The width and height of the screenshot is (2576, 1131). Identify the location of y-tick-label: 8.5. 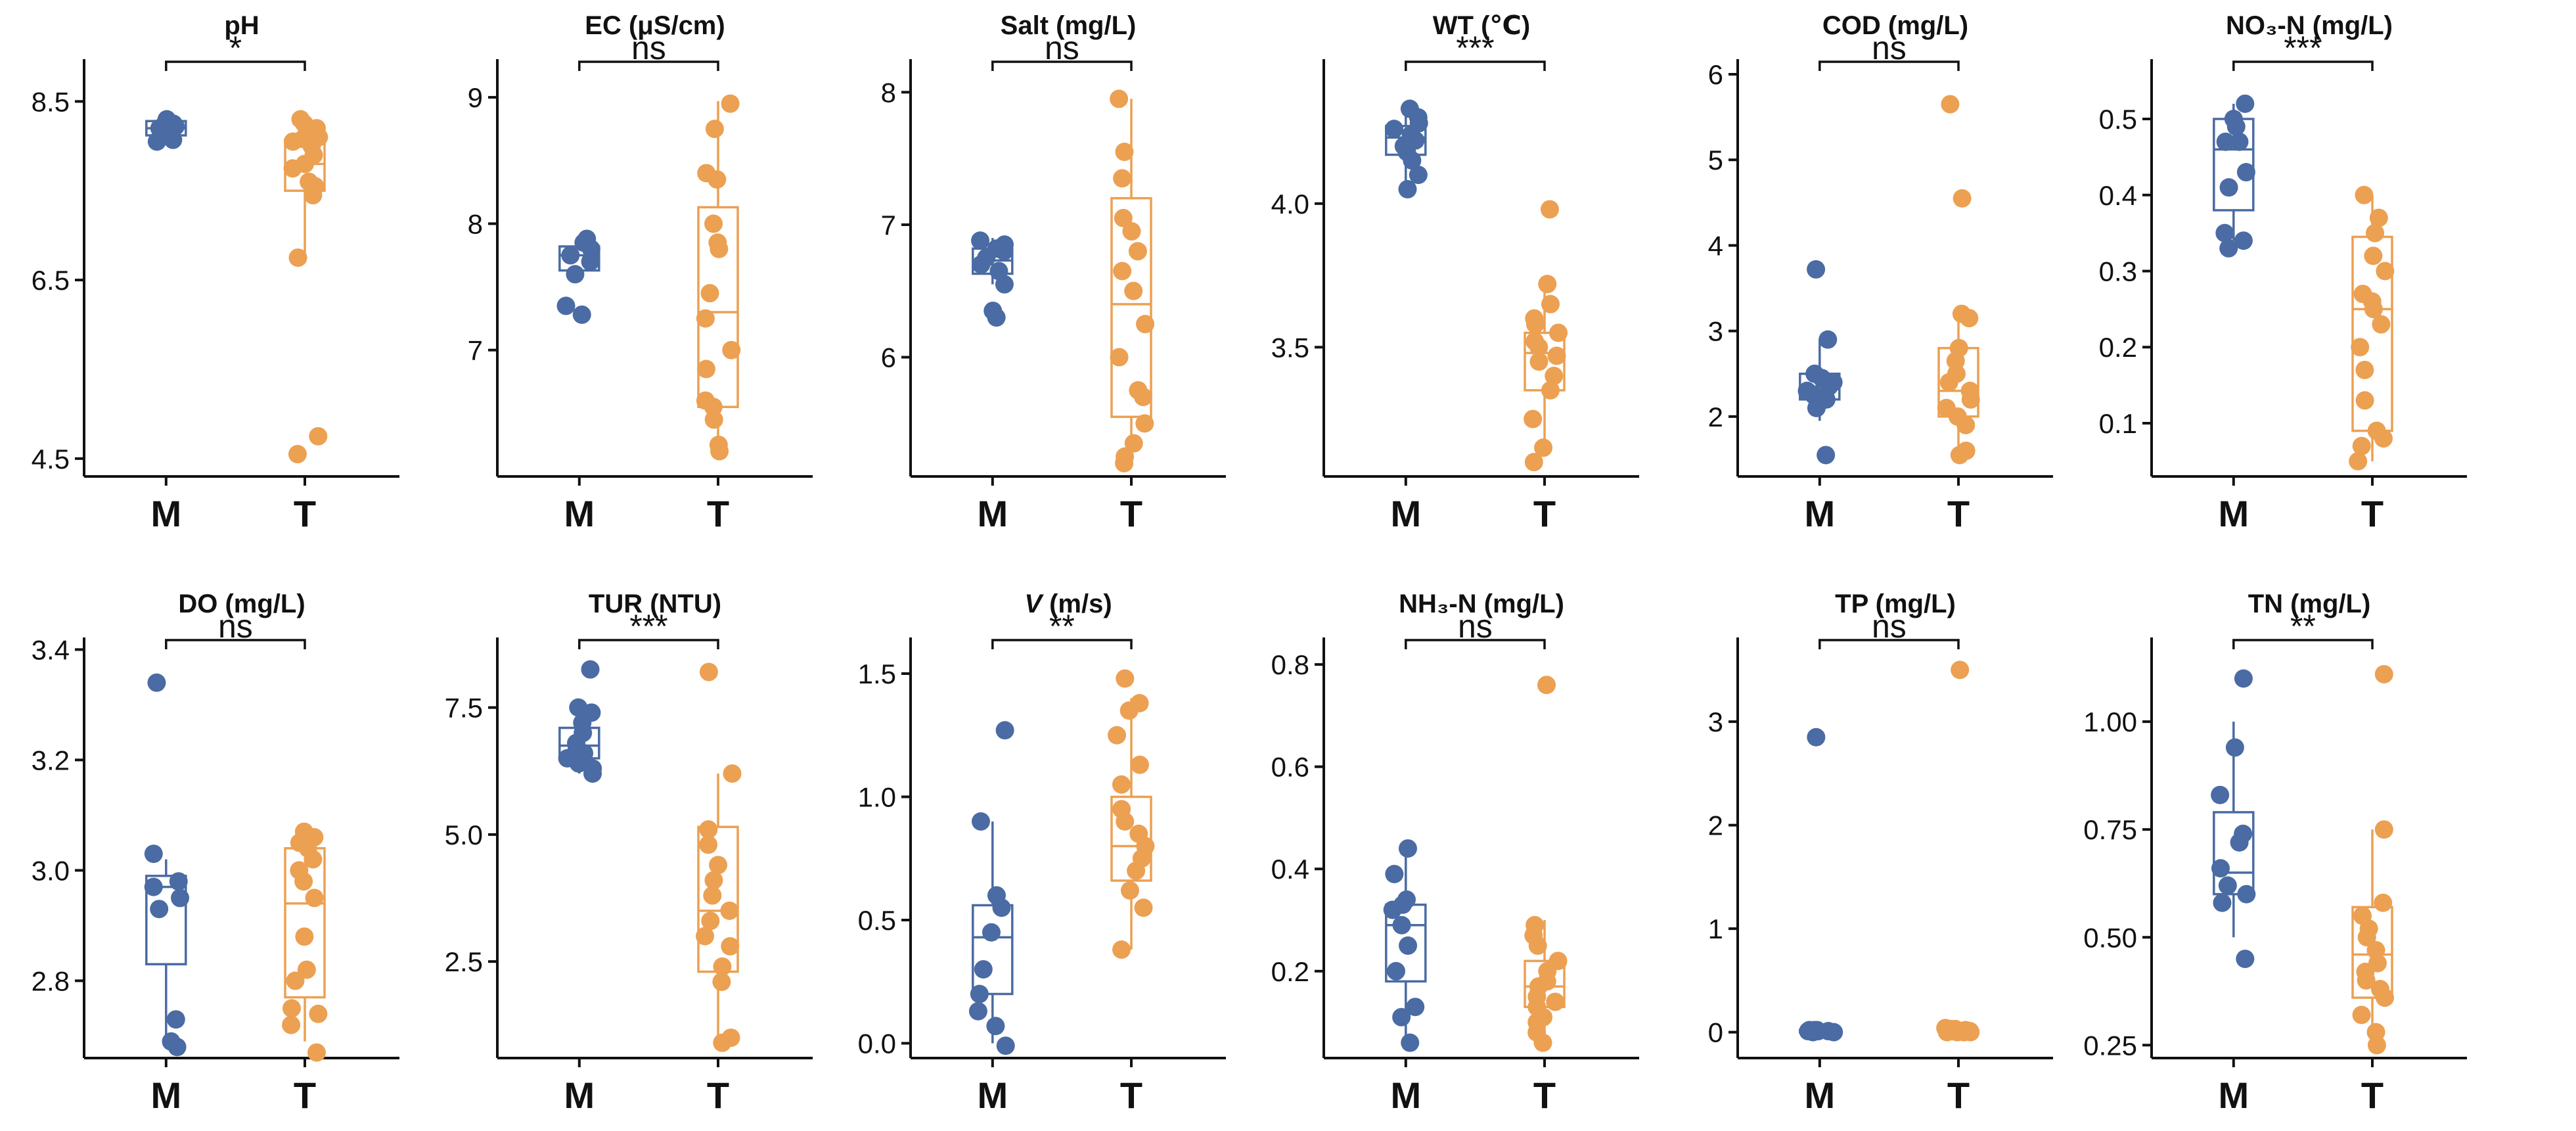
(51, 101).